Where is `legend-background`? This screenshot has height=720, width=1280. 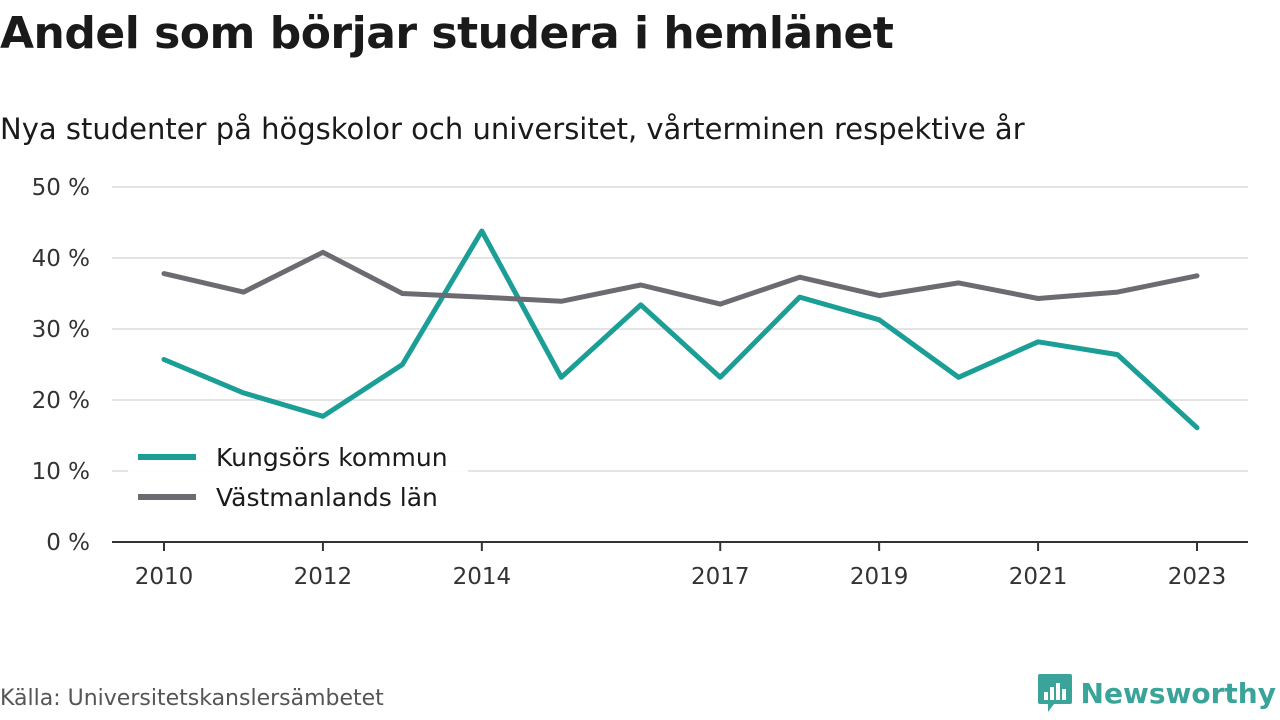 legend-background is located at coordinates (298, 476).